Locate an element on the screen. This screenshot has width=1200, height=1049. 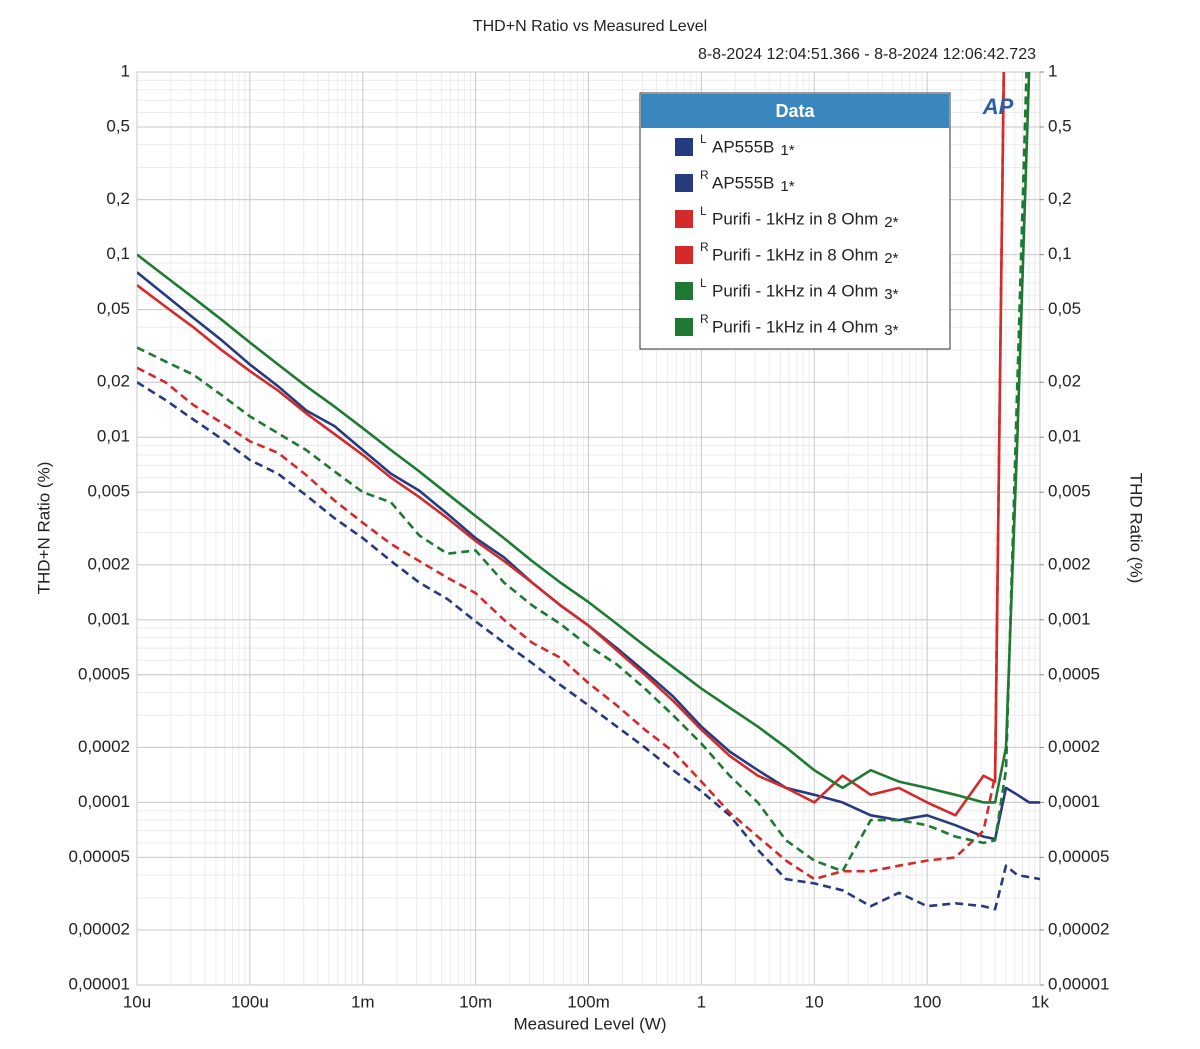
y2-tick-label: 0,05 is located at coordinates (1064, 308).